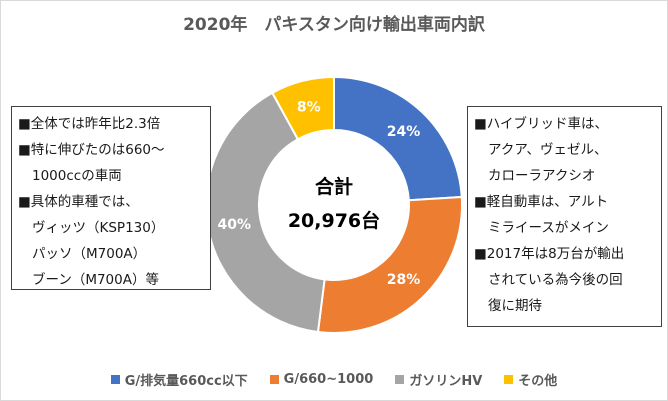 Image resolution: width=668 pixels, height=401 pixels. I want to click on note-right-line-7: されている為今後の回, so click(555, 280).